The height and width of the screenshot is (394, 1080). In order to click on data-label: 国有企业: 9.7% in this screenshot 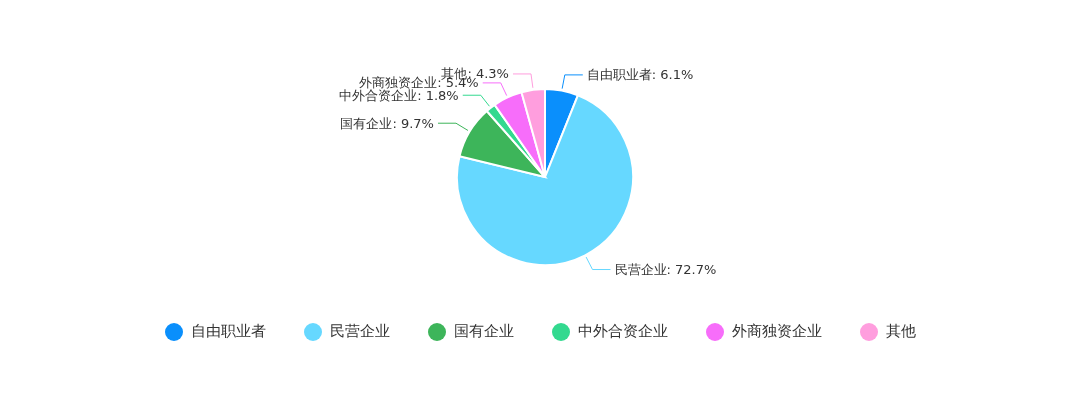, I will do `click(387, 123)`.